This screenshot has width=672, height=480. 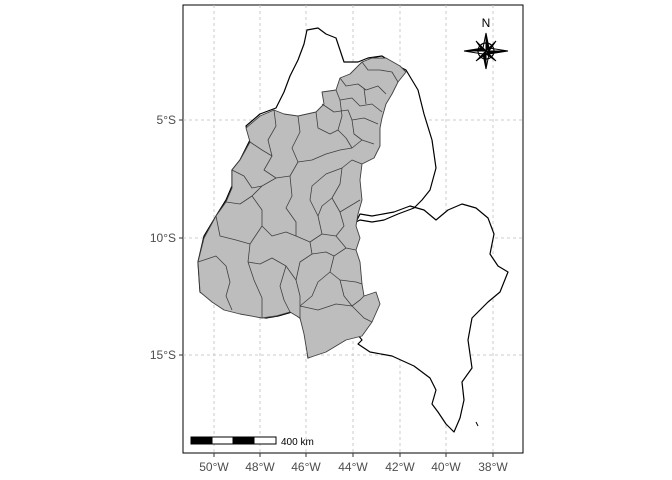 What do you see at coordinates (163, 238) in the screenshot?
I see `y-tick-label: 10°S` at bounding box center [163, 238].